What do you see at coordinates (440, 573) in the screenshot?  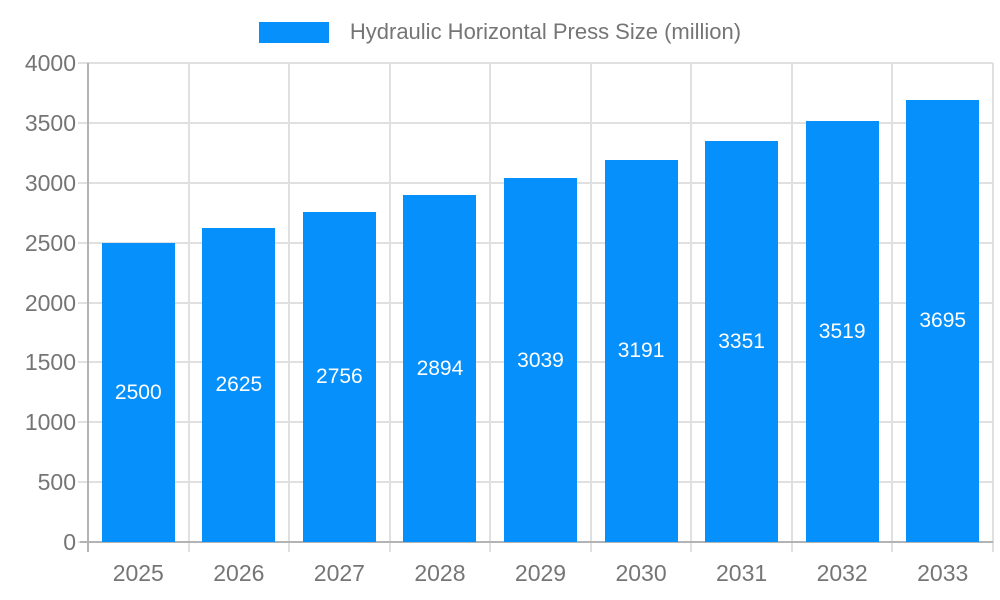 I see `x-axis-label: 2028` at bounding box center [440, 573].